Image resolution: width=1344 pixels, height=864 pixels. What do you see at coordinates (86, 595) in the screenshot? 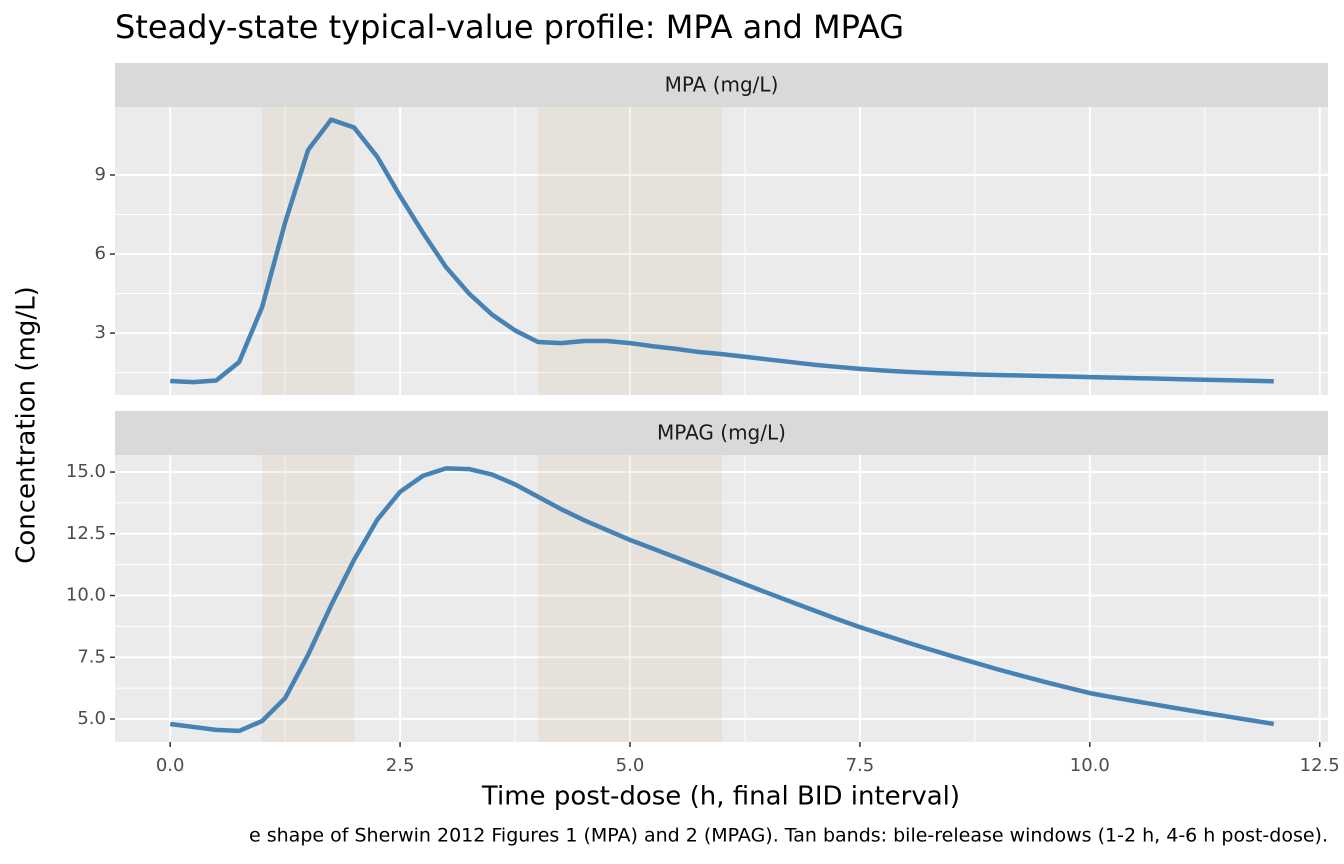
I see `y-tick-label: 10.0` at bounding box center [86, 595].